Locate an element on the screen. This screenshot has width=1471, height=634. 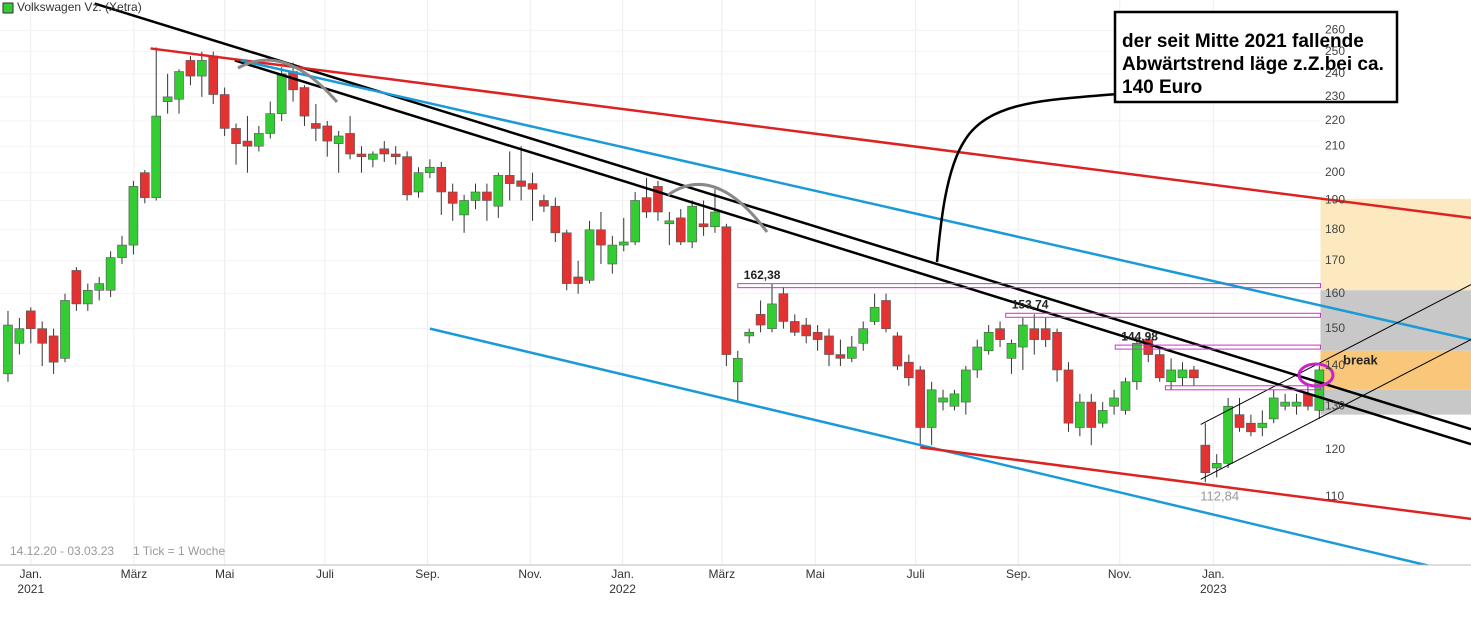
y-tick-label: 140 is located at coordinates (1335, 365).